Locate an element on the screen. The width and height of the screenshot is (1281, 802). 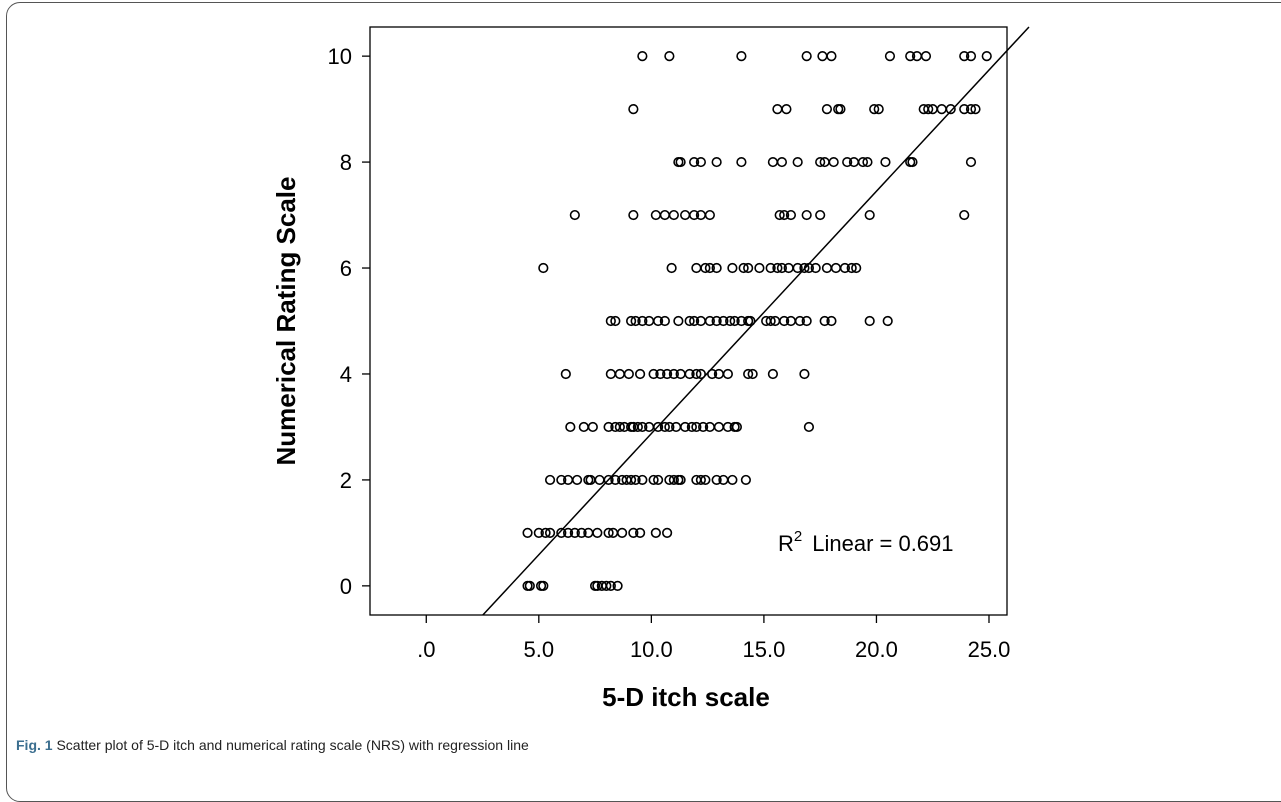
x-axis: .0 5.0 10.0 15.0 20.0 25.0 is located at coordinates (713, 638).